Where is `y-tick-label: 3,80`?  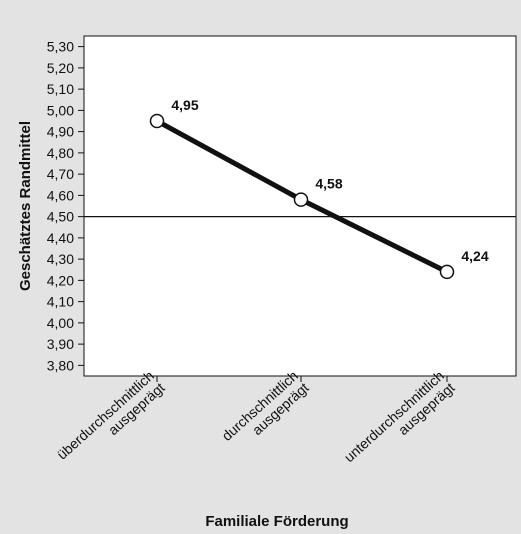
y-tick-label: 3,80 is located at coordinates (60, 365).